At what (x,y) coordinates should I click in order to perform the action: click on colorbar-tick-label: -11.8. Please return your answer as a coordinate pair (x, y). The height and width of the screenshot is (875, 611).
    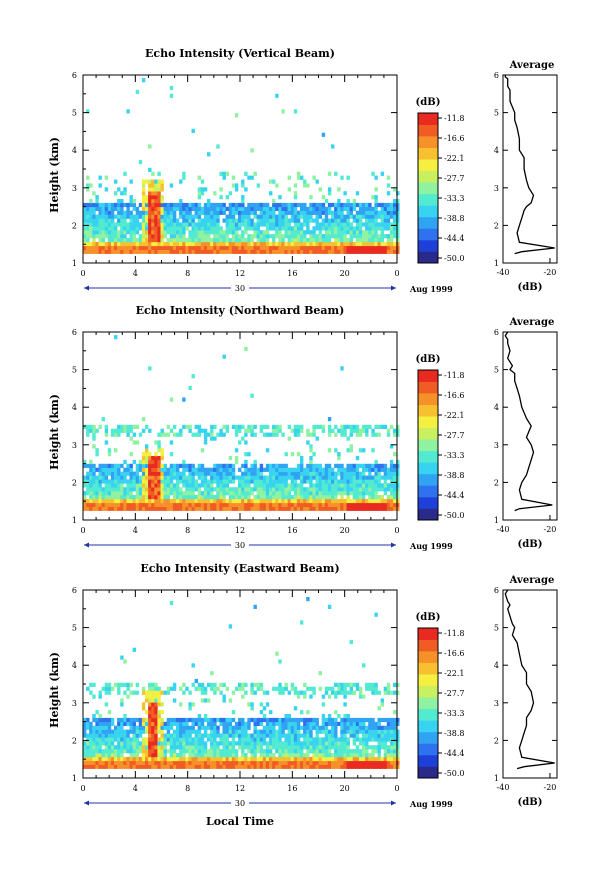
    Looking at the image, I should click on (454, 633).